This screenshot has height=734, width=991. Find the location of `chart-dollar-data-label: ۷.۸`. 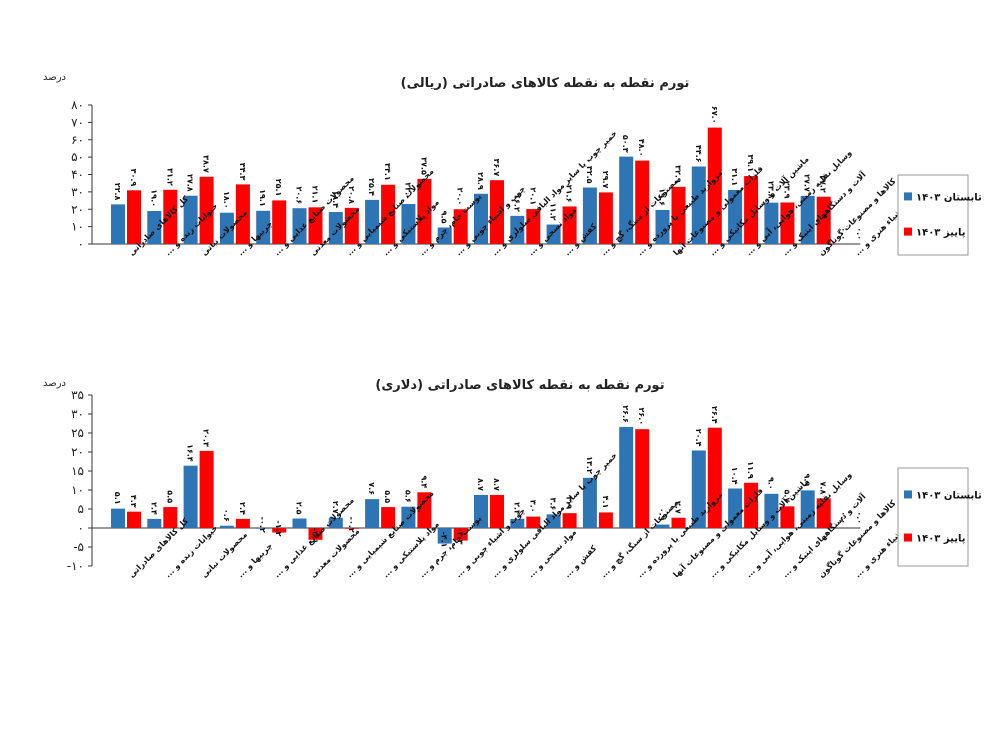

chart-dollar-data-label: ۷.۸ is located at coordinates (823, 488).